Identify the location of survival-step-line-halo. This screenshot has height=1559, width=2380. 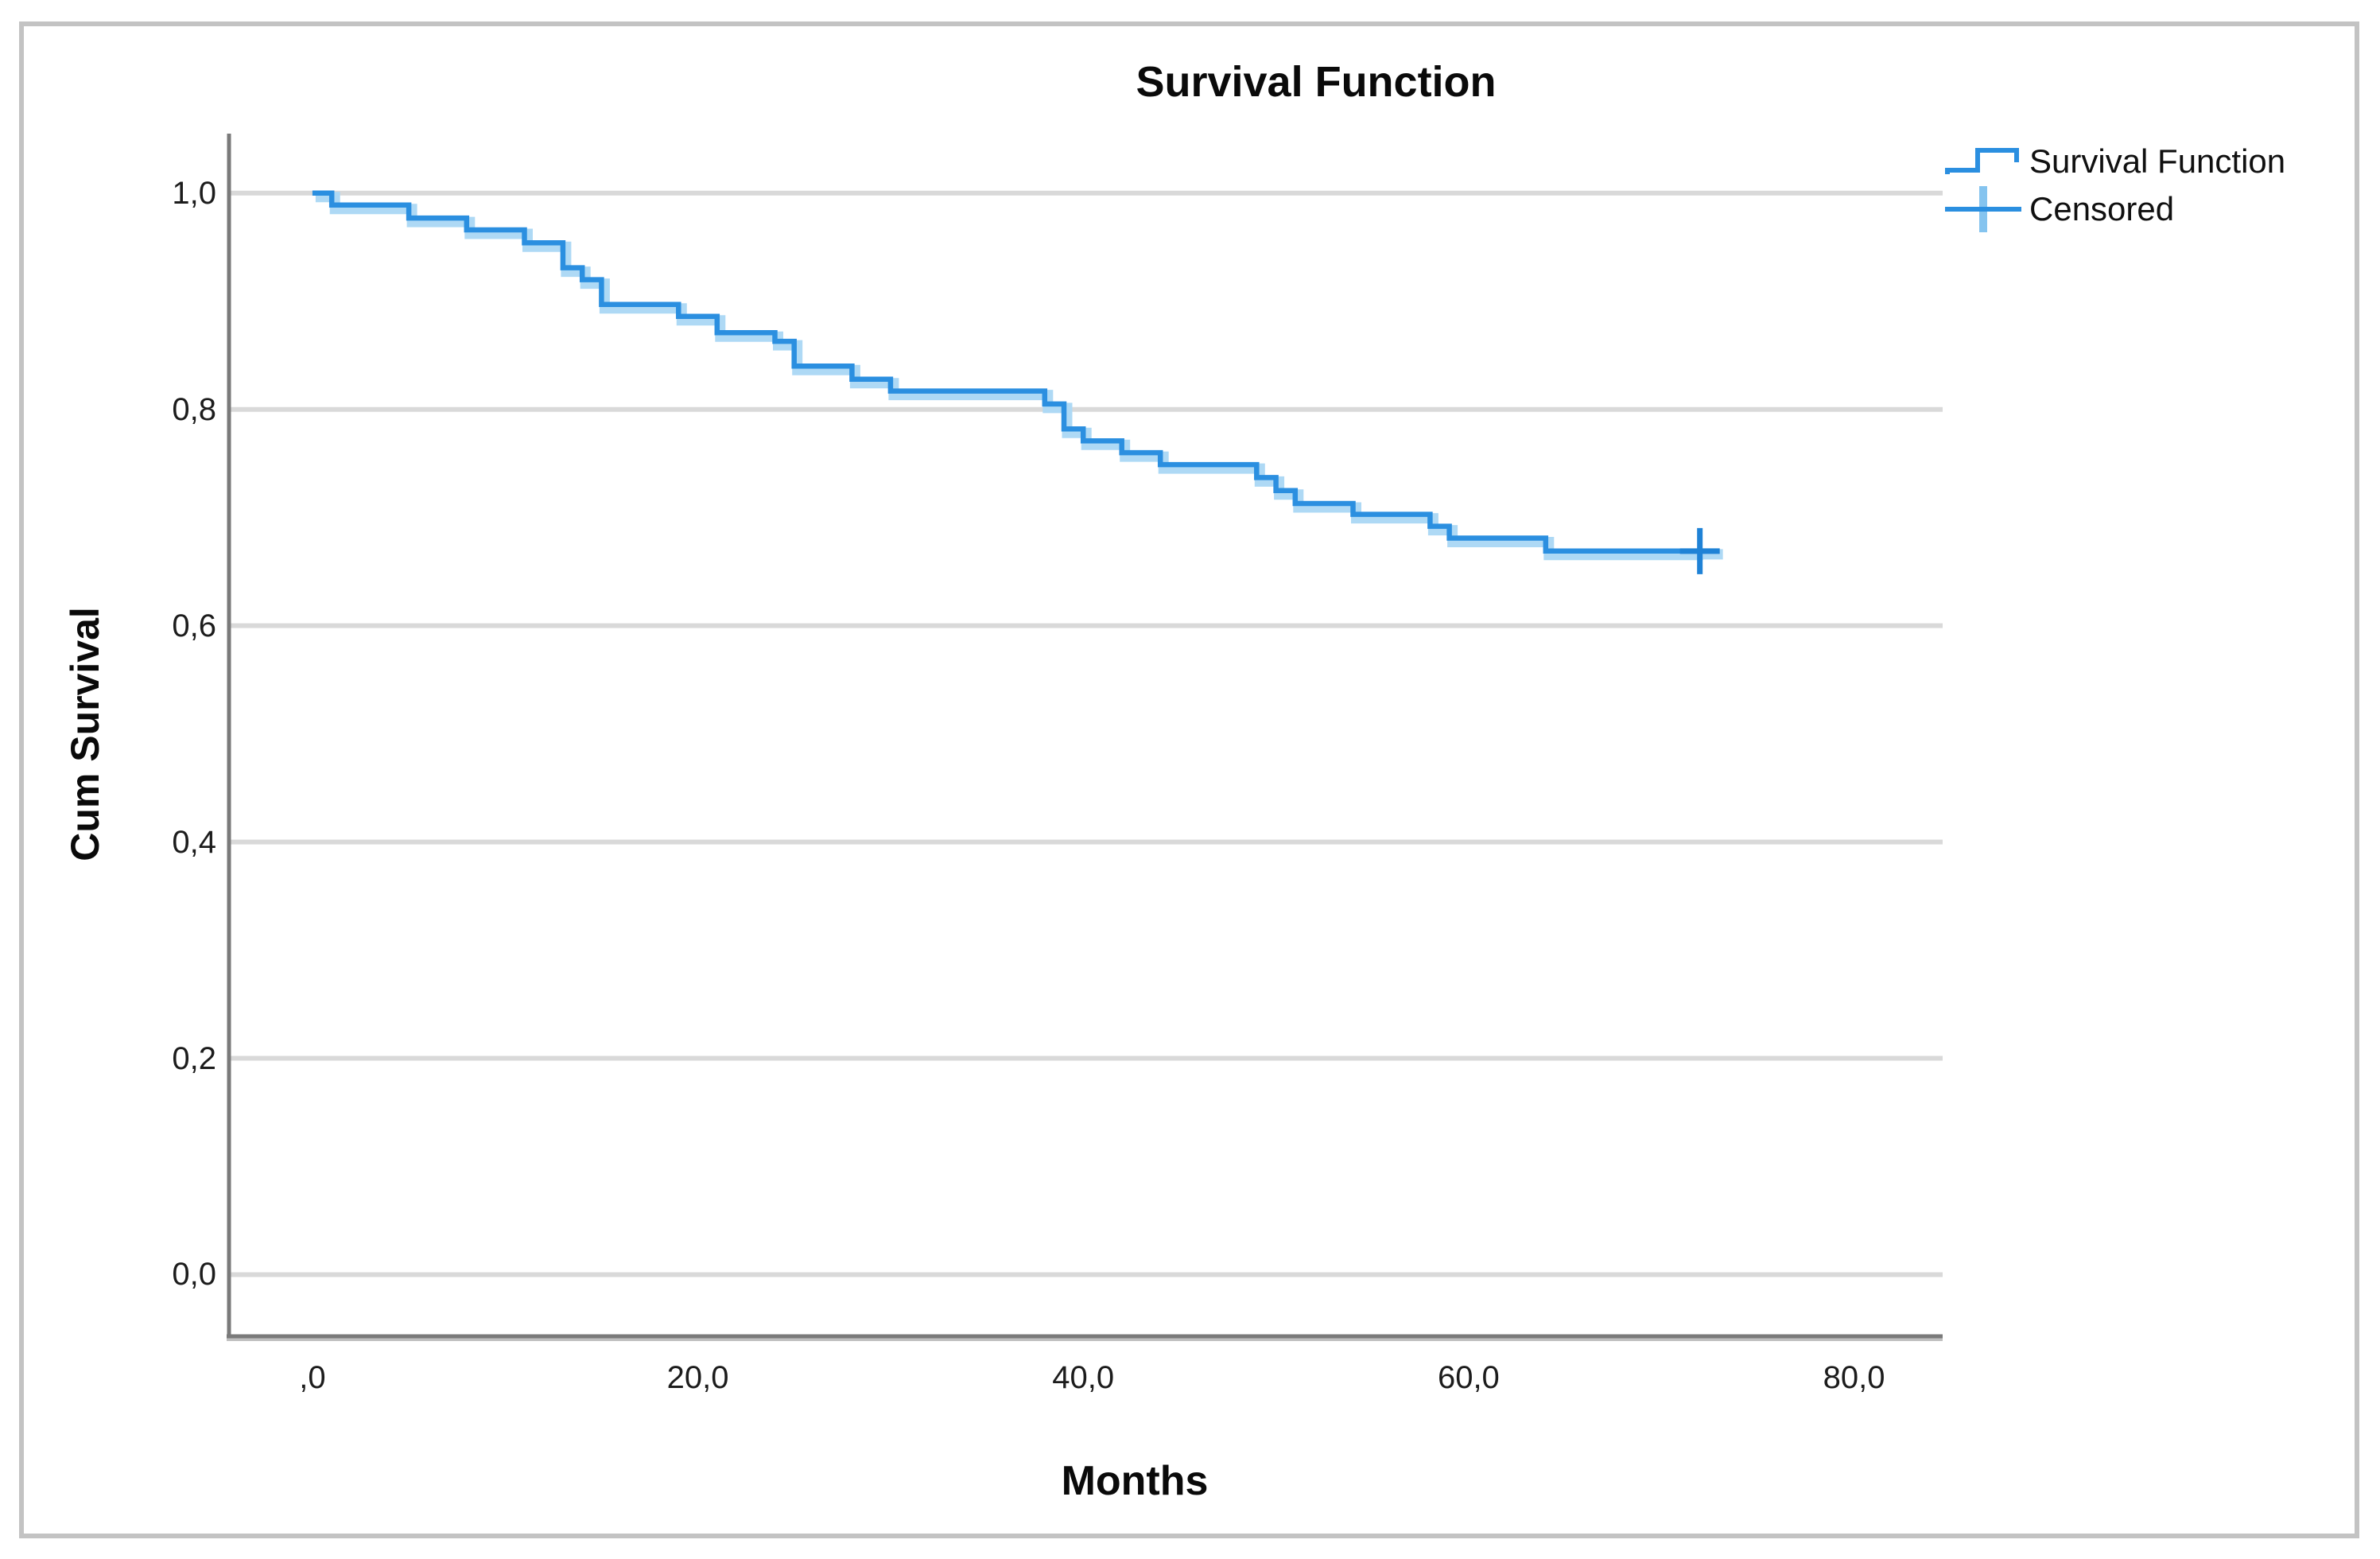
(1009, 376).